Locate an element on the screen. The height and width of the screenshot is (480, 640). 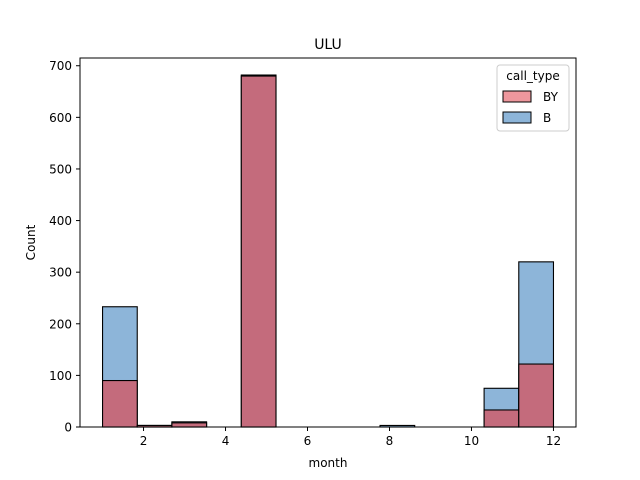
legend-swatch-by is located at coordinates (517, 96).